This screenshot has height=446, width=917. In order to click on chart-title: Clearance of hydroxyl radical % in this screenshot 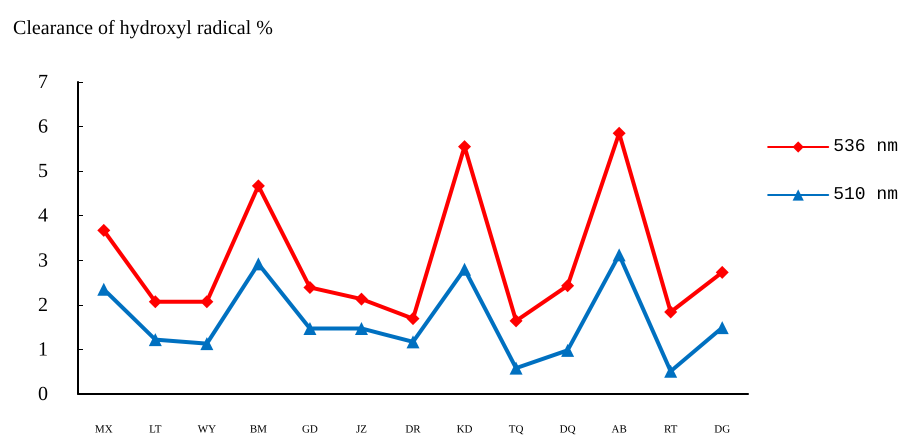, I will do `click(143, 28)`.